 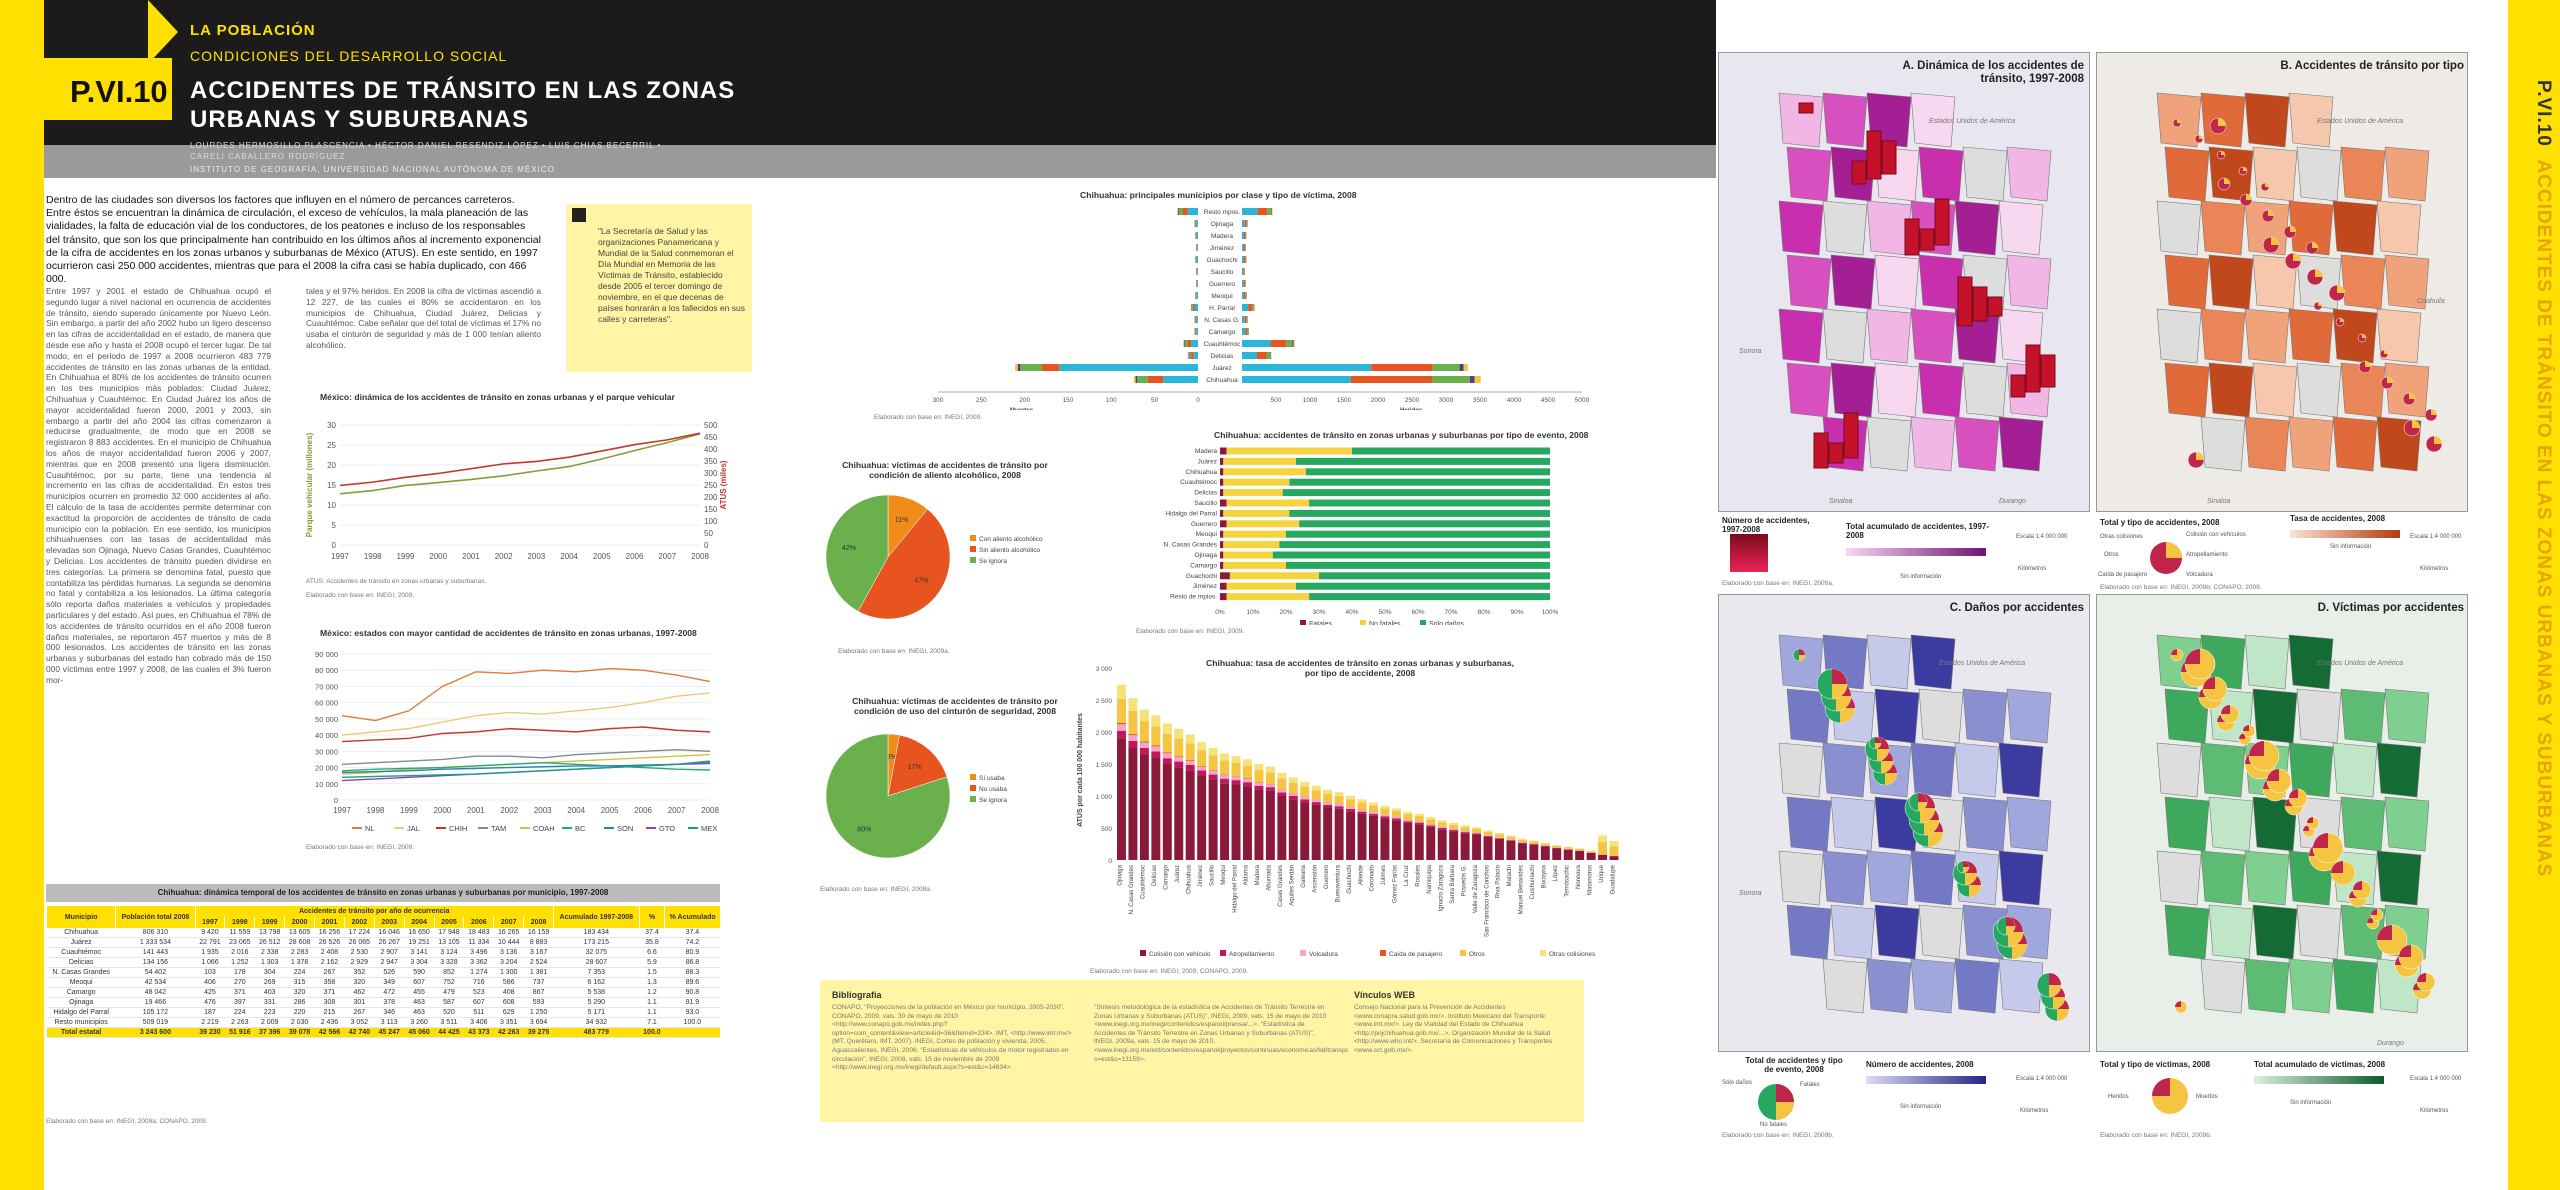 What do you see at coordinates (2360, 121) in the screenshot?
I see `map-b-label-usa: Estados Unidos de América` at bounding box center [2360, 121].